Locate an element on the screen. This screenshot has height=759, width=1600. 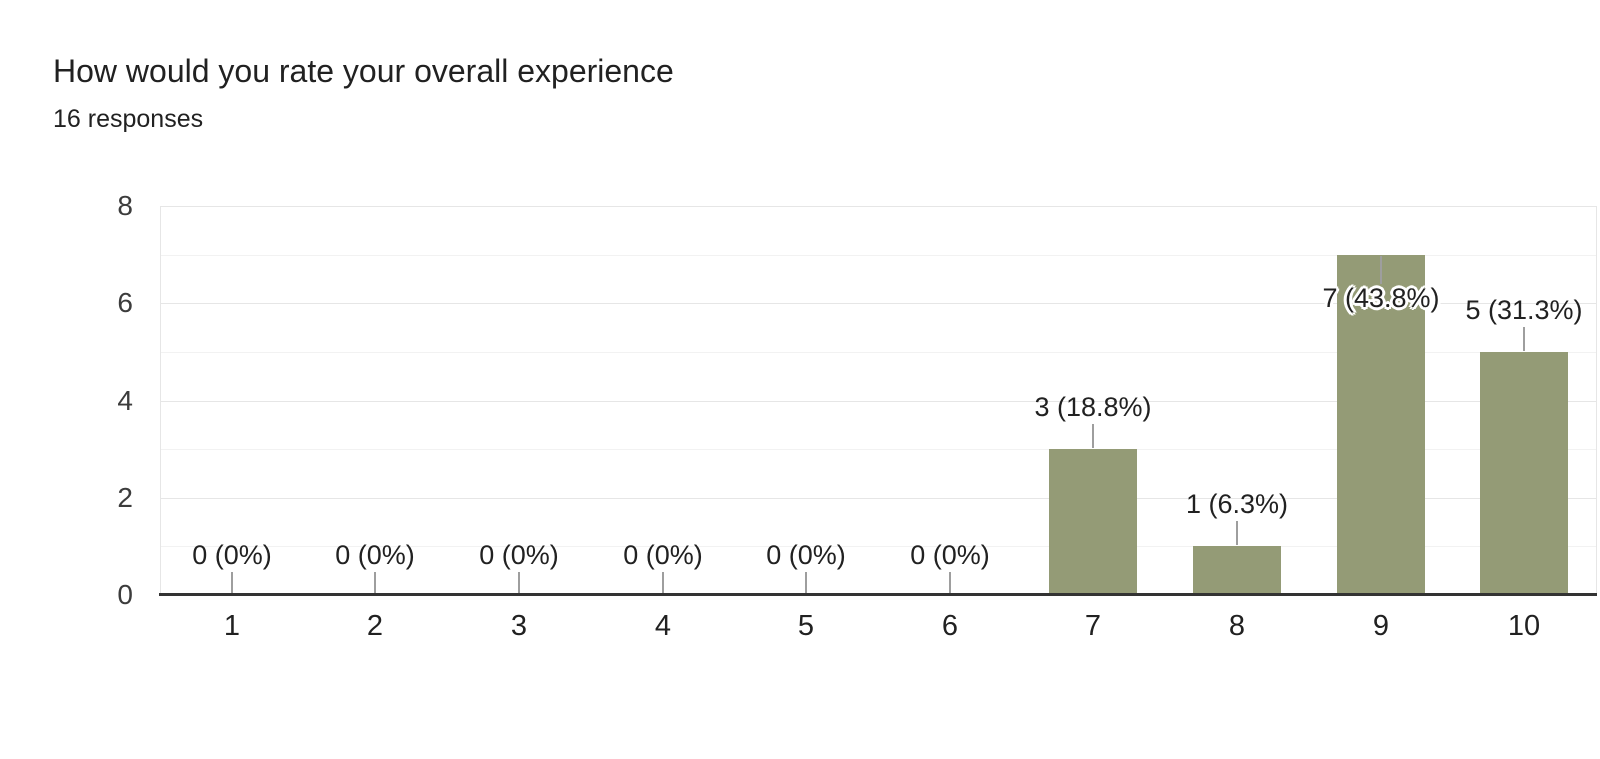
x-axis-tick-label: 10 is located at coordinates (1524, 626).